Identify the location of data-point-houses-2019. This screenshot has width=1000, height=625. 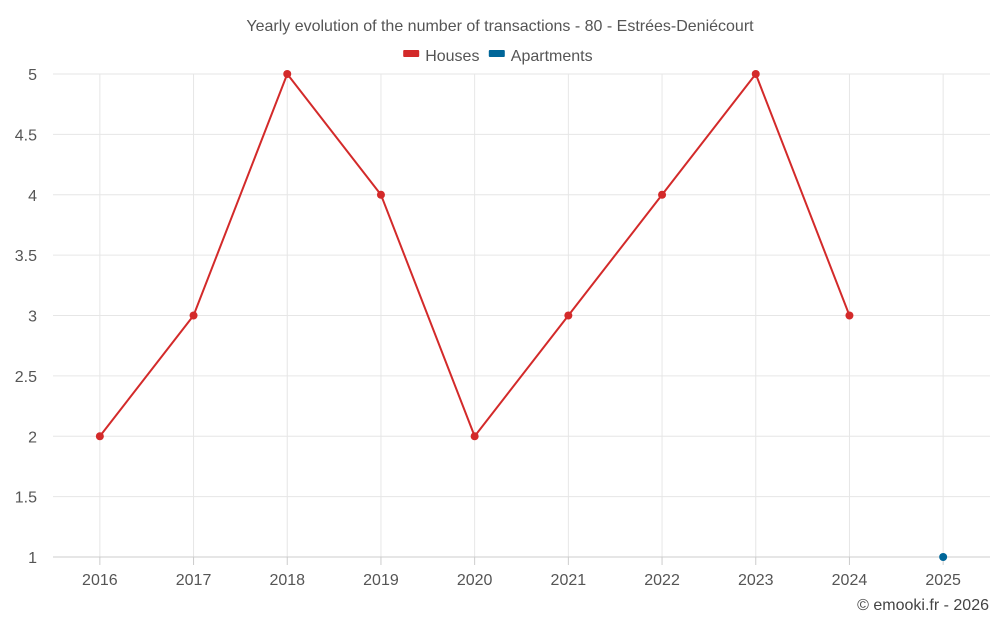
(380, 194).